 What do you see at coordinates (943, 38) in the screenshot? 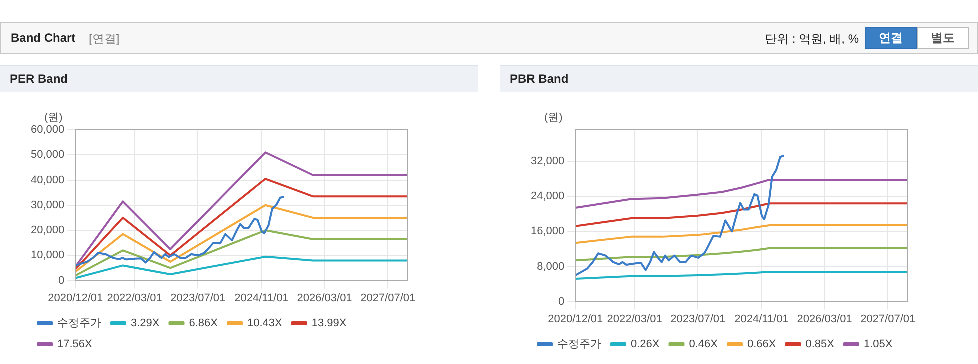
I see `toggle-button: 별도` at bounding box center [943, 38].